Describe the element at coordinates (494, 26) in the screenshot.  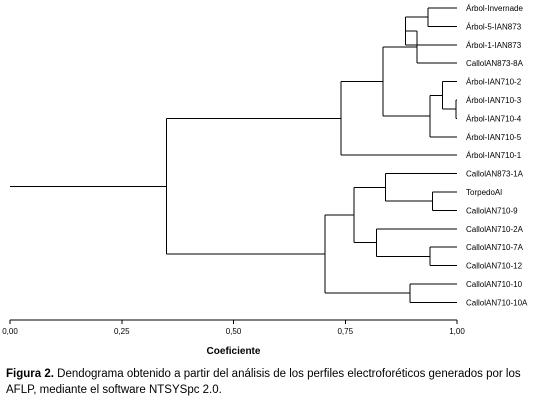
I see `leaf-label: Árbol-5-IAN873` at that location.